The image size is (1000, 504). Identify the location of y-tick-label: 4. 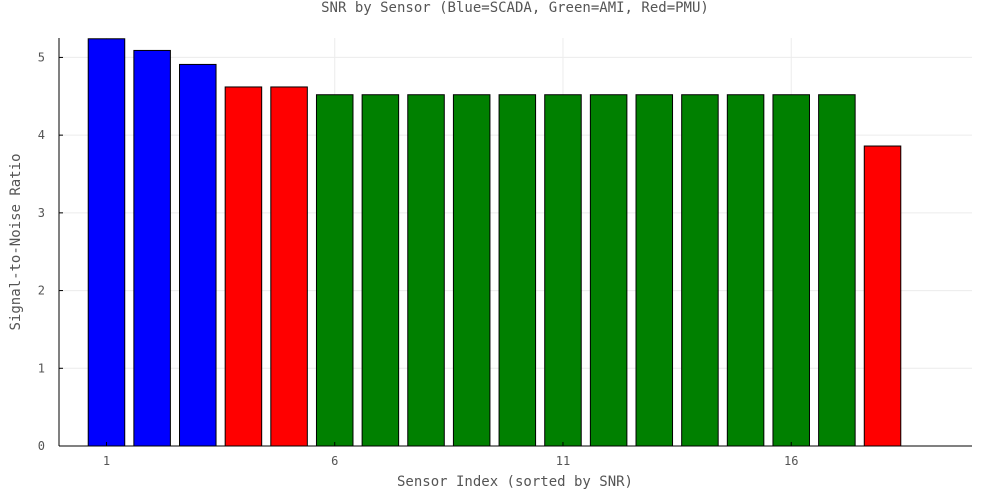
(41, 135).